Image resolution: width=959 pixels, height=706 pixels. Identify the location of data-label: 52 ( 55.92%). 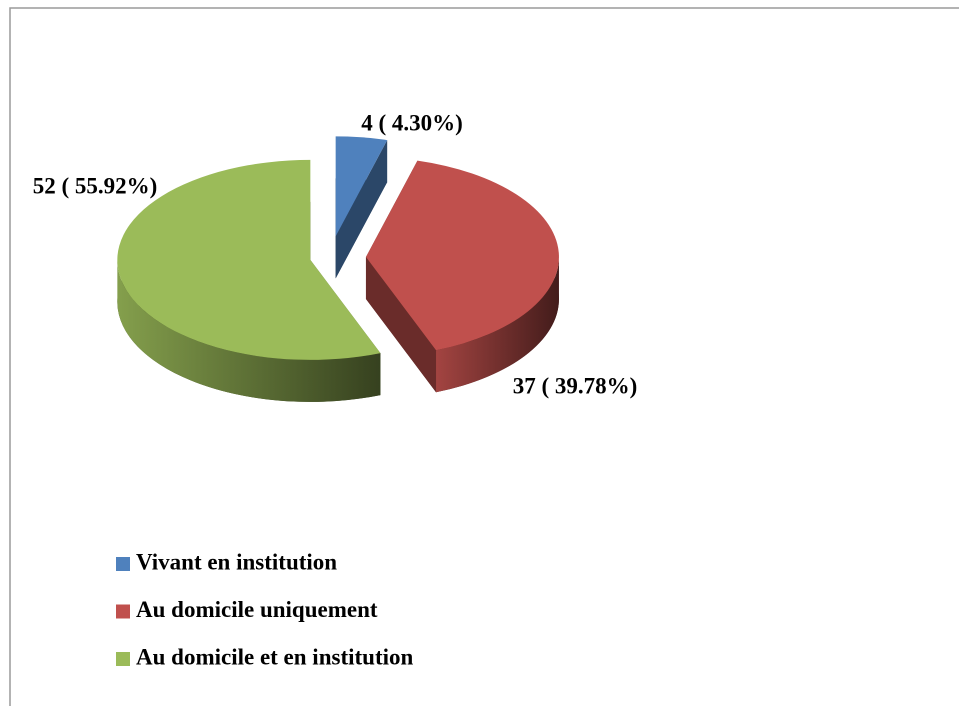
(95, 185).